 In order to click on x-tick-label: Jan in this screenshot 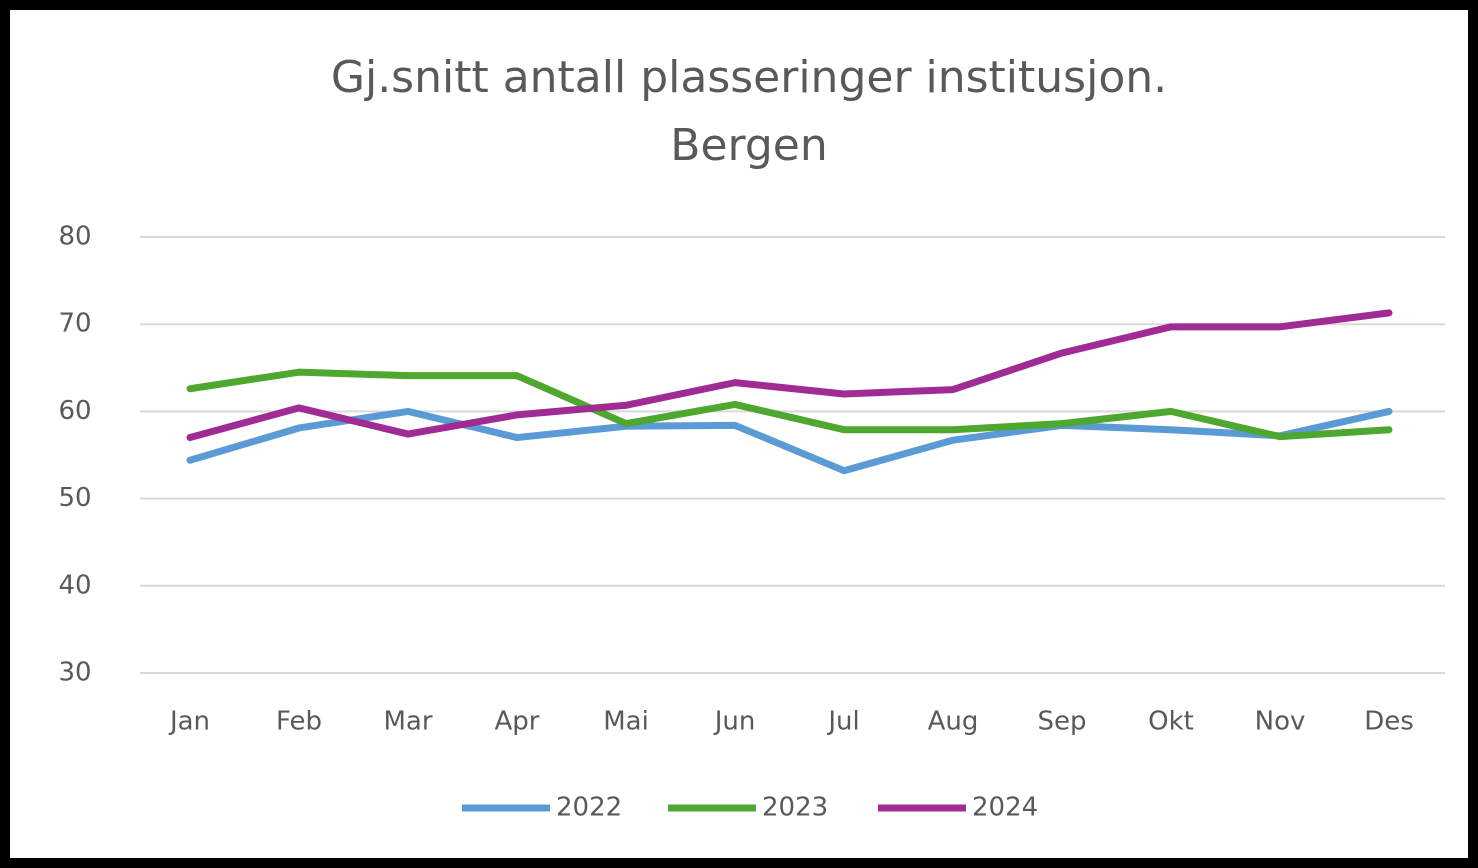, I will do `click(189, 722)`.